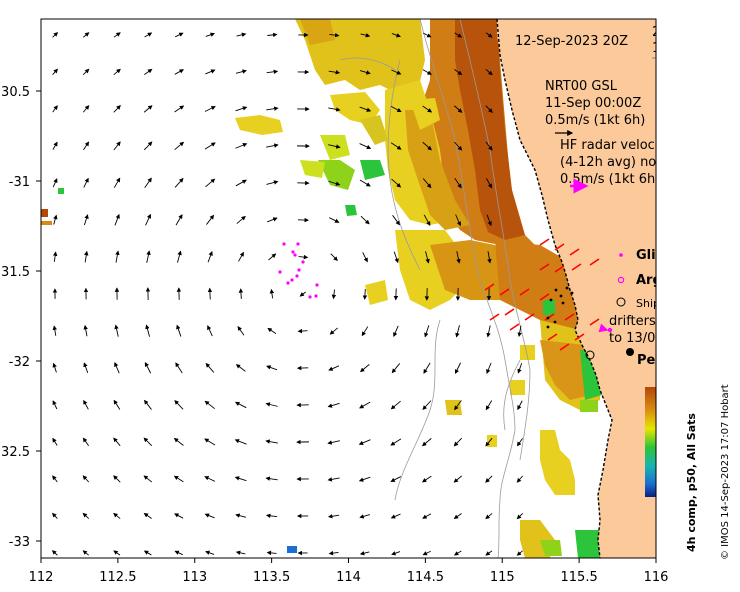  I want to click on ship-marker, so click(590, 355).